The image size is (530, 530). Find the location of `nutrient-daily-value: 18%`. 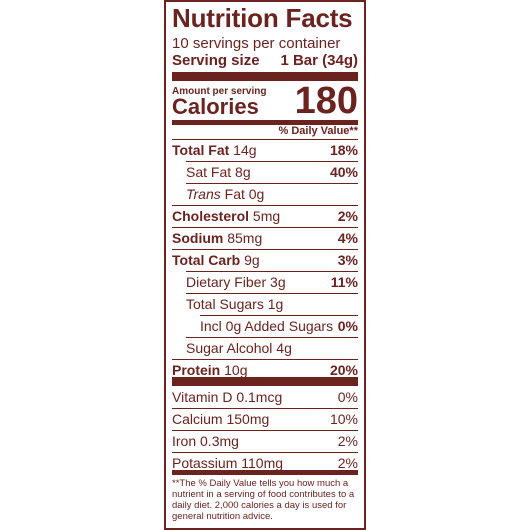

nutrient-daily-value: 18% is located at coordinates (343, 150).